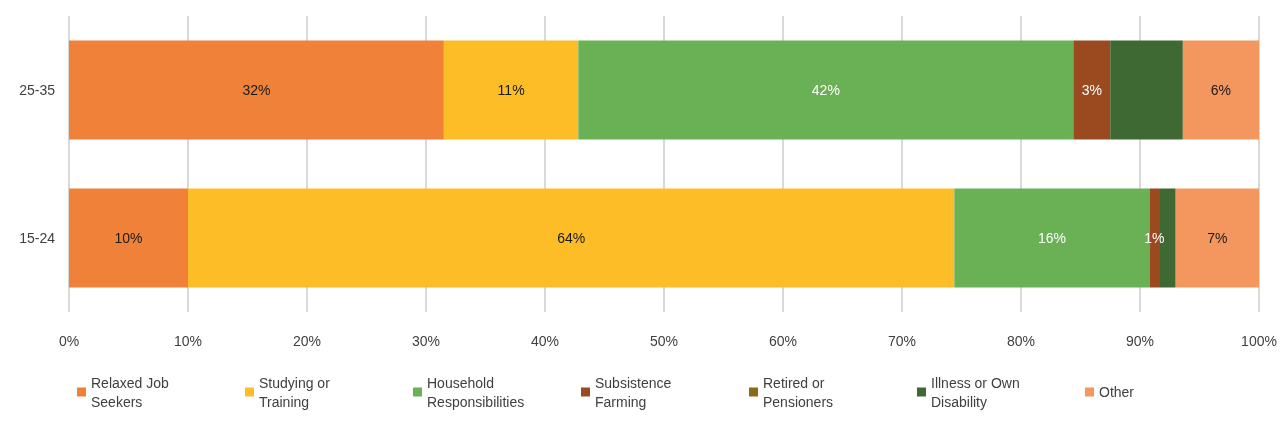 Image resolution: width=1280 pixels, height=428 pixels. I want to click on x-tick-label: 60%, so click(783, 341).